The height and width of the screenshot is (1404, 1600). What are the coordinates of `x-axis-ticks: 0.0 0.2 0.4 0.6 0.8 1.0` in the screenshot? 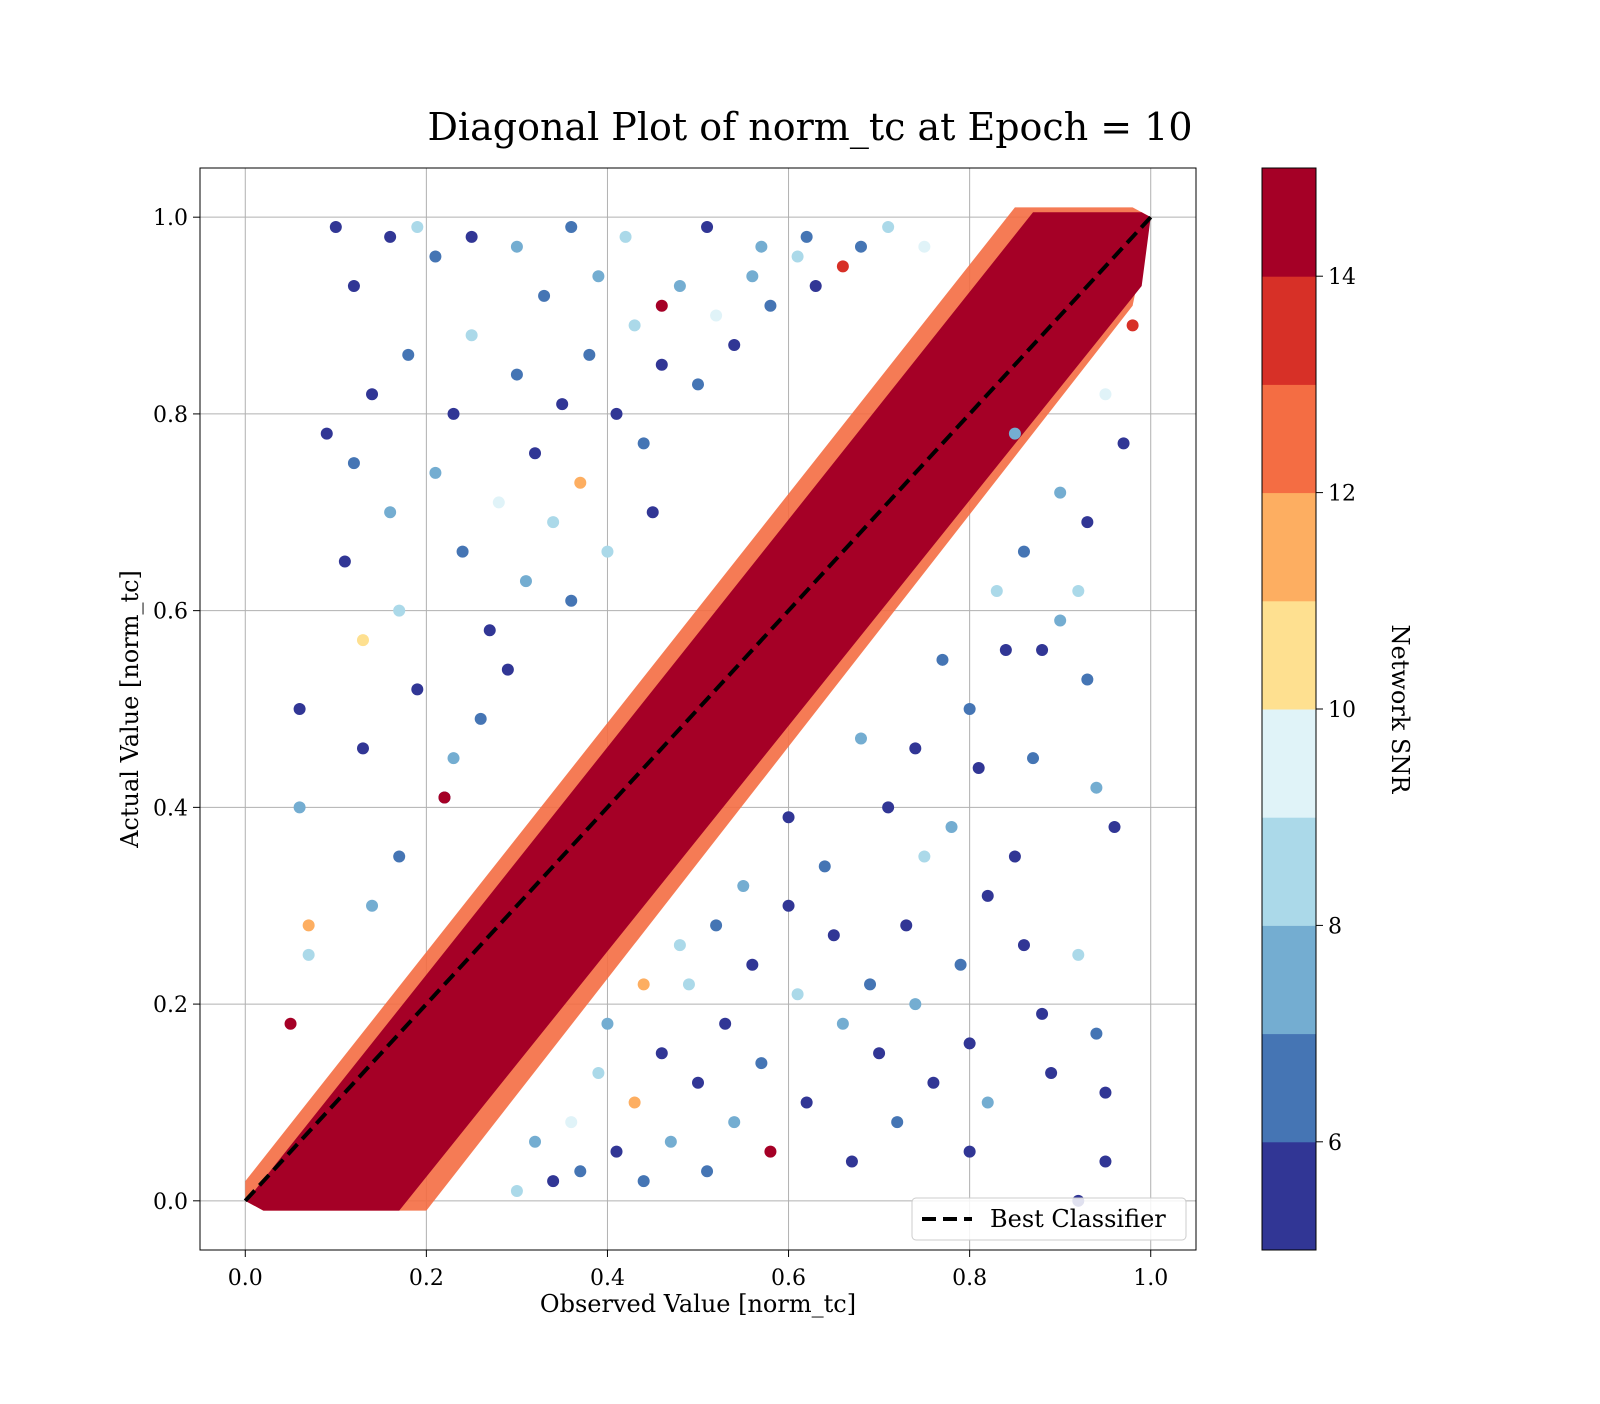 It's located at (698, 1270).